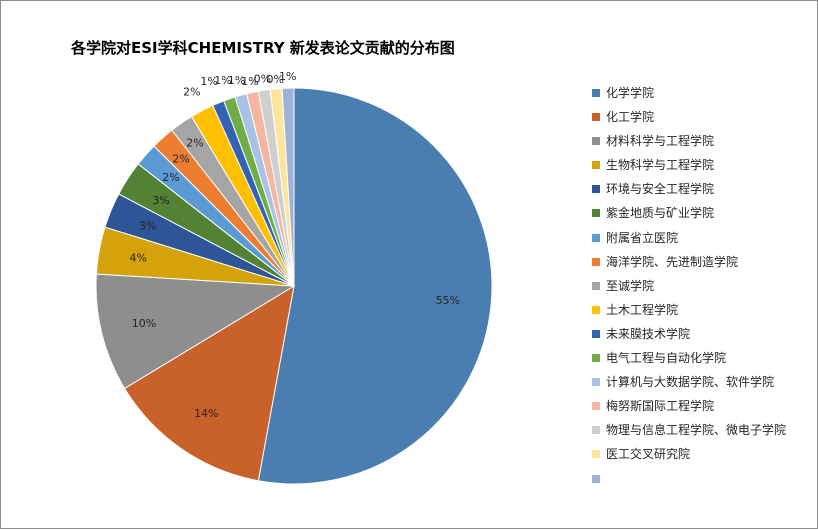  I want to click on legend-label: 化工学院, so click(630, 117).